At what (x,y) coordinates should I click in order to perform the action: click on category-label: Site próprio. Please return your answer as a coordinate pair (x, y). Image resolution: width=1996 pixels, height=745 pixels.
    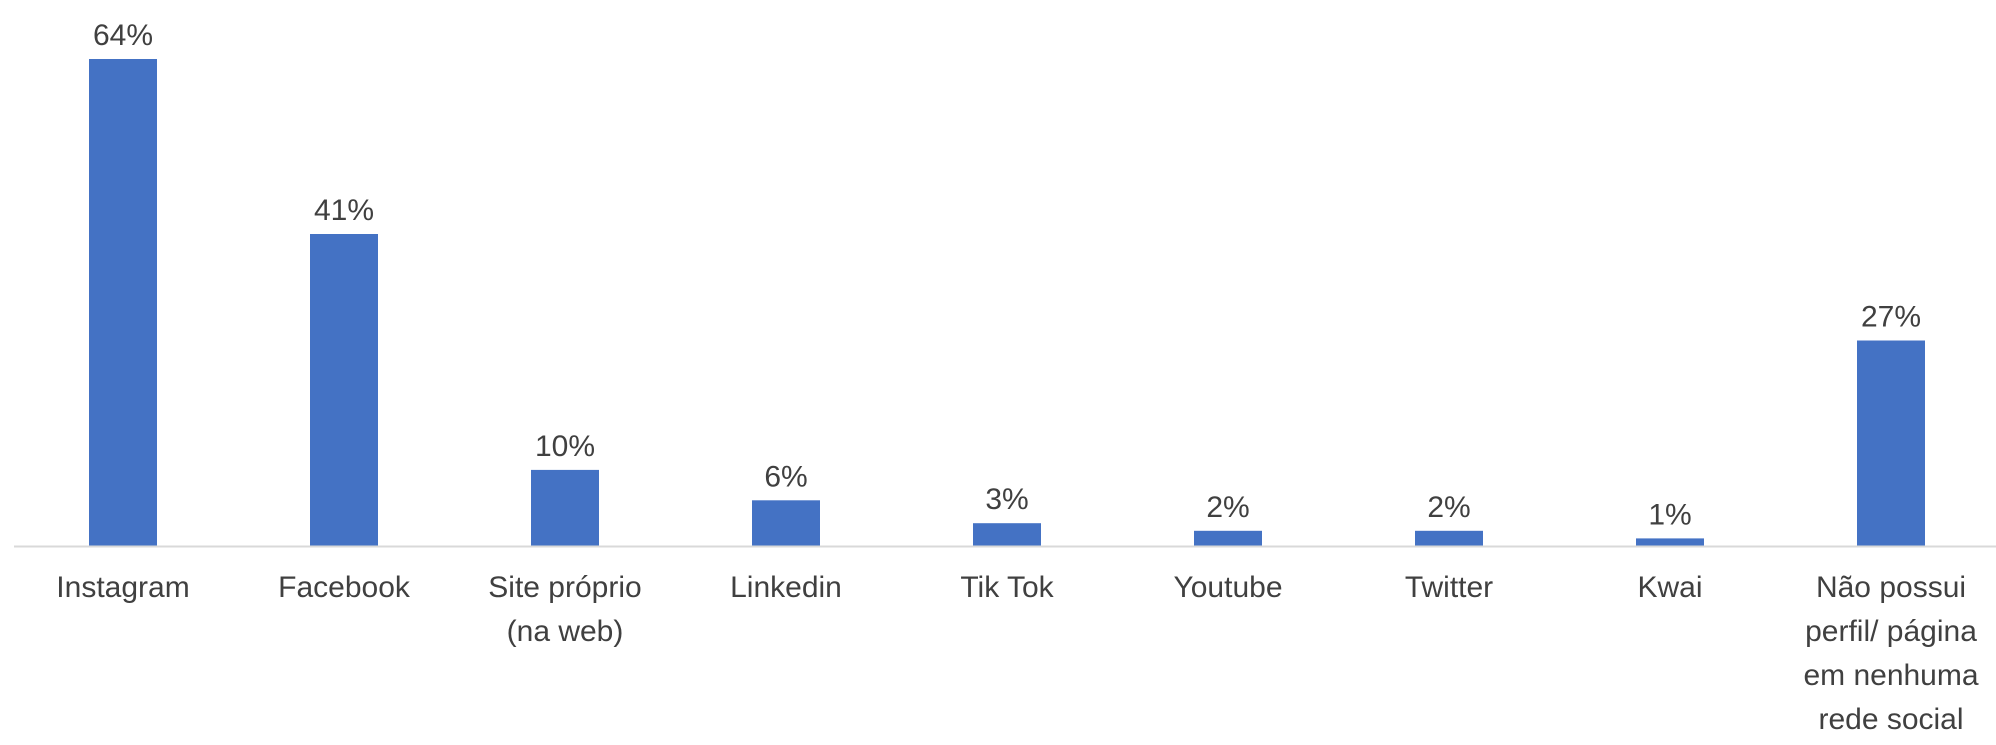
    Looking at the image, I should click on (564, 587).